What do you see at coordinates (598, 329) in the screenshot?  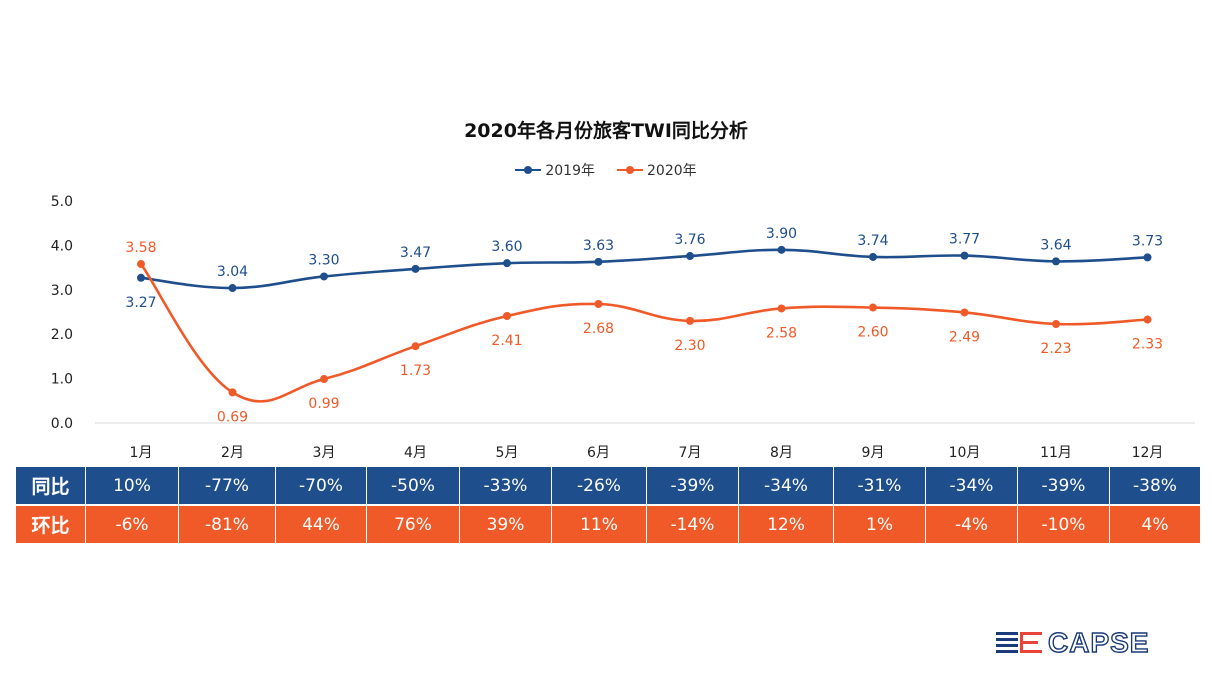 I see `data-label-2020: 2.68` at bounding box center [598, 329].